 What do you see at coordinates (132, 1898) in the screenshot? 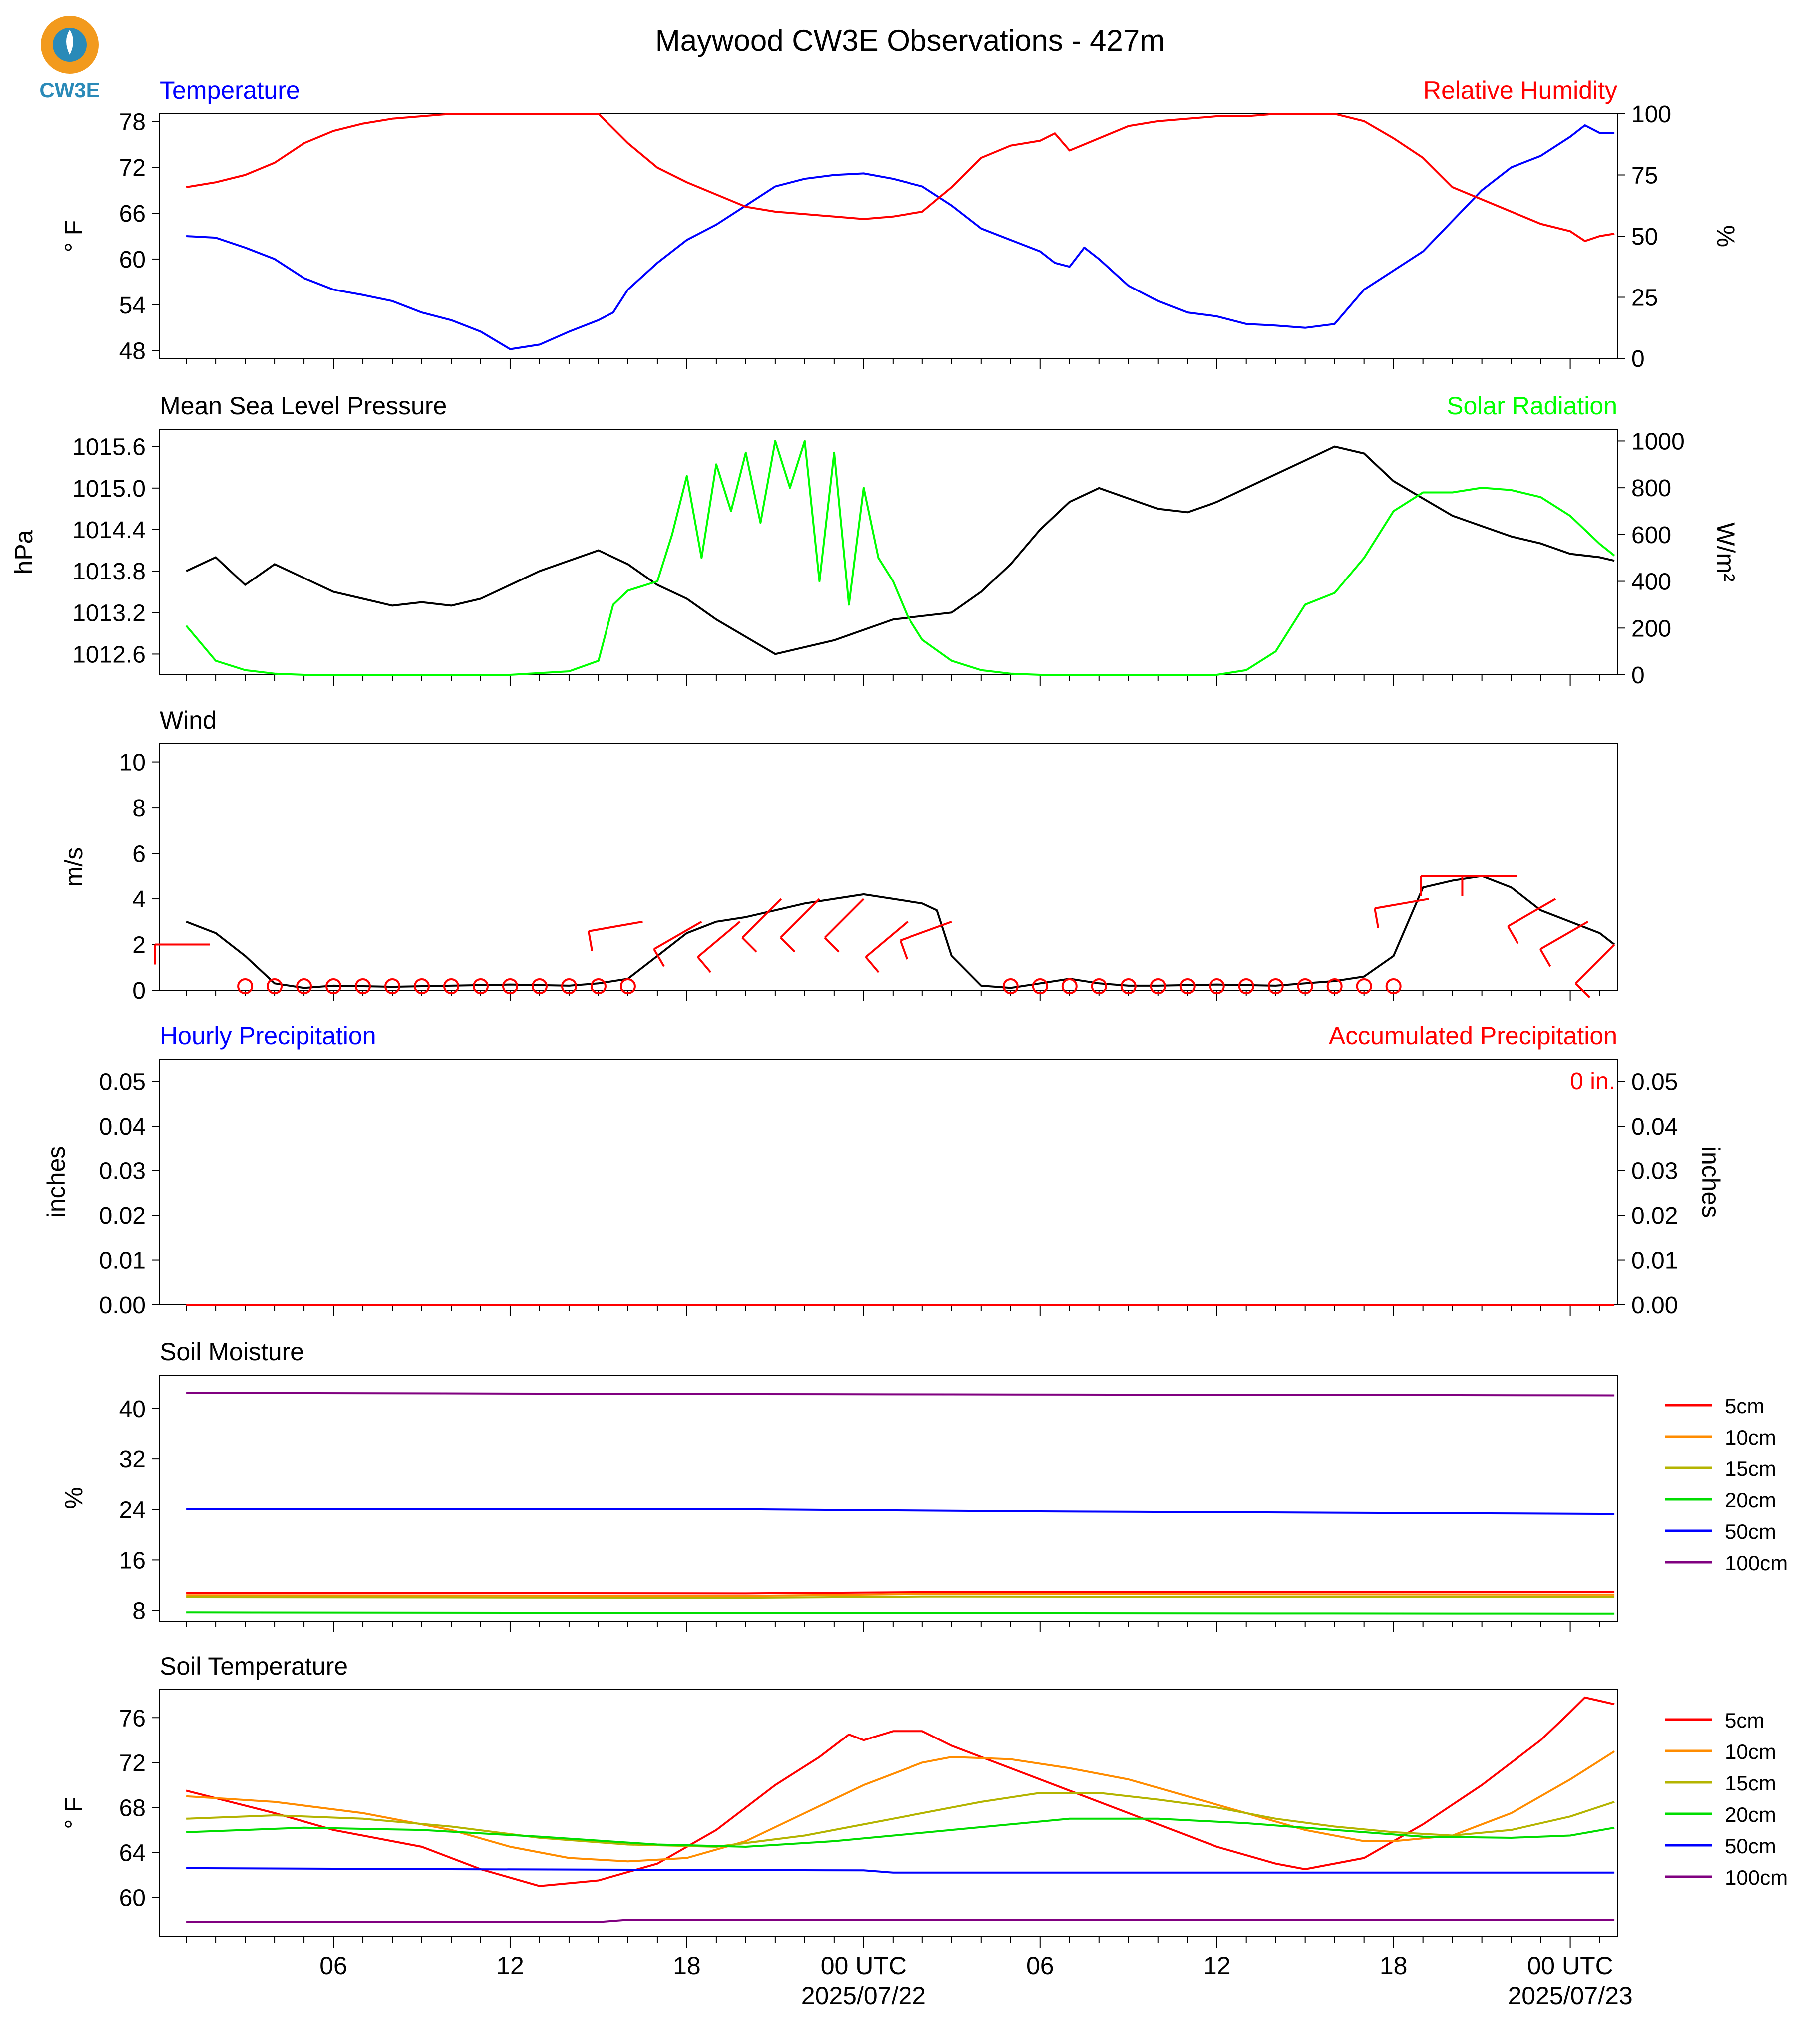
I see `y-left-tick-label: 60` at bounding box center [132, 1898].